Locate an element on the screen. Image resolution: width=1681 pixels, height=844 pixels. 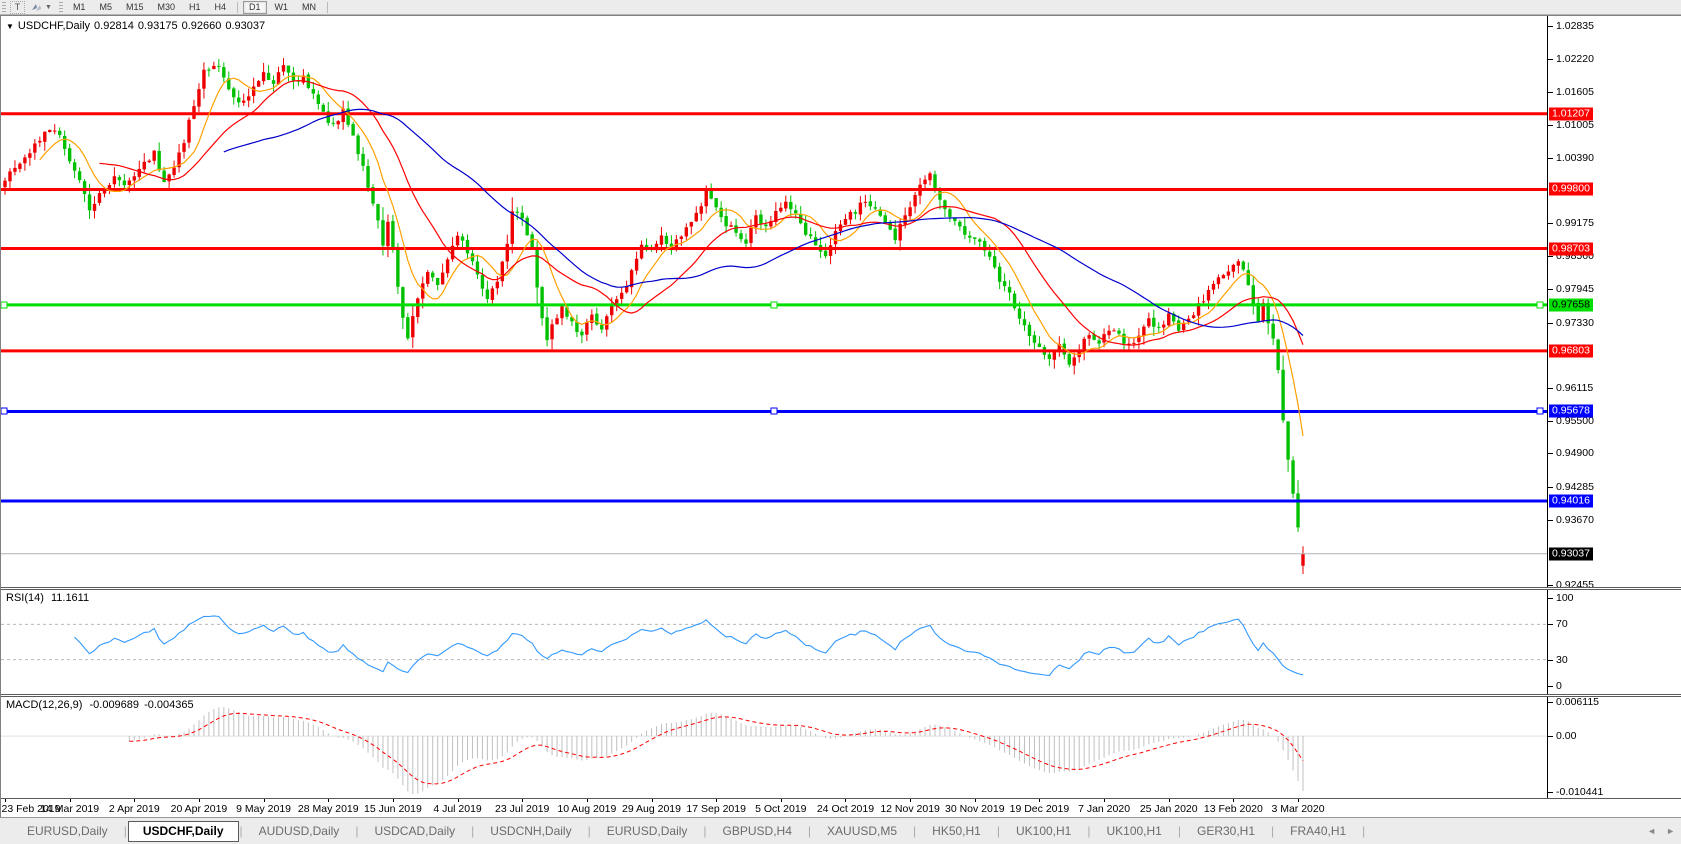
timeframe-button-mn: MN is located at coordinates (309, 7).